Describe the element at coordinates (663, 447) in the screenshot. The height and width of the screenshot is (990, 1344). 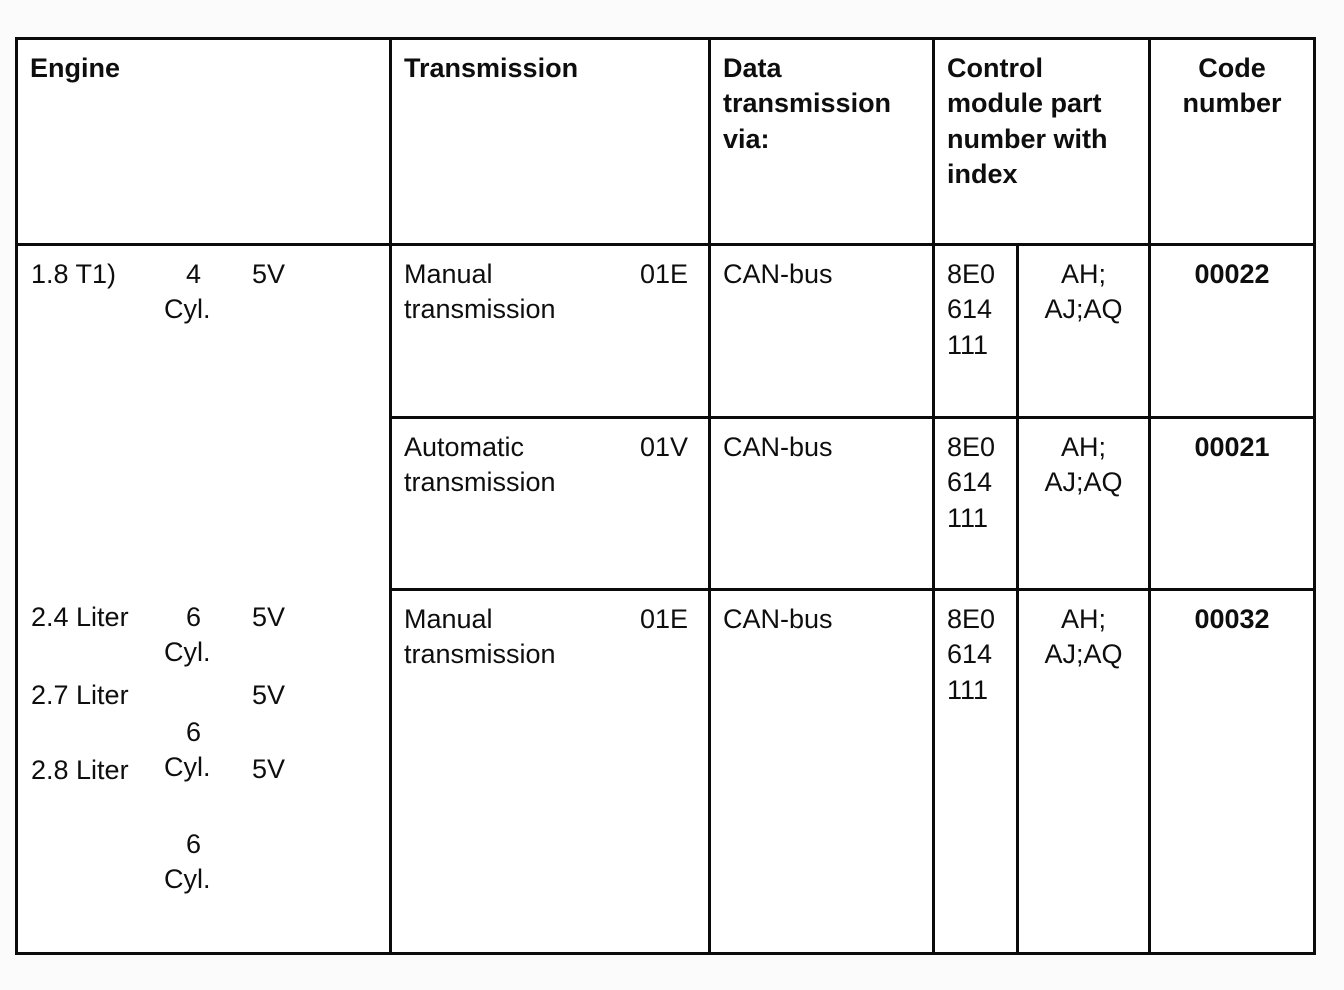
I see `transmission-code: 01V` at that location.